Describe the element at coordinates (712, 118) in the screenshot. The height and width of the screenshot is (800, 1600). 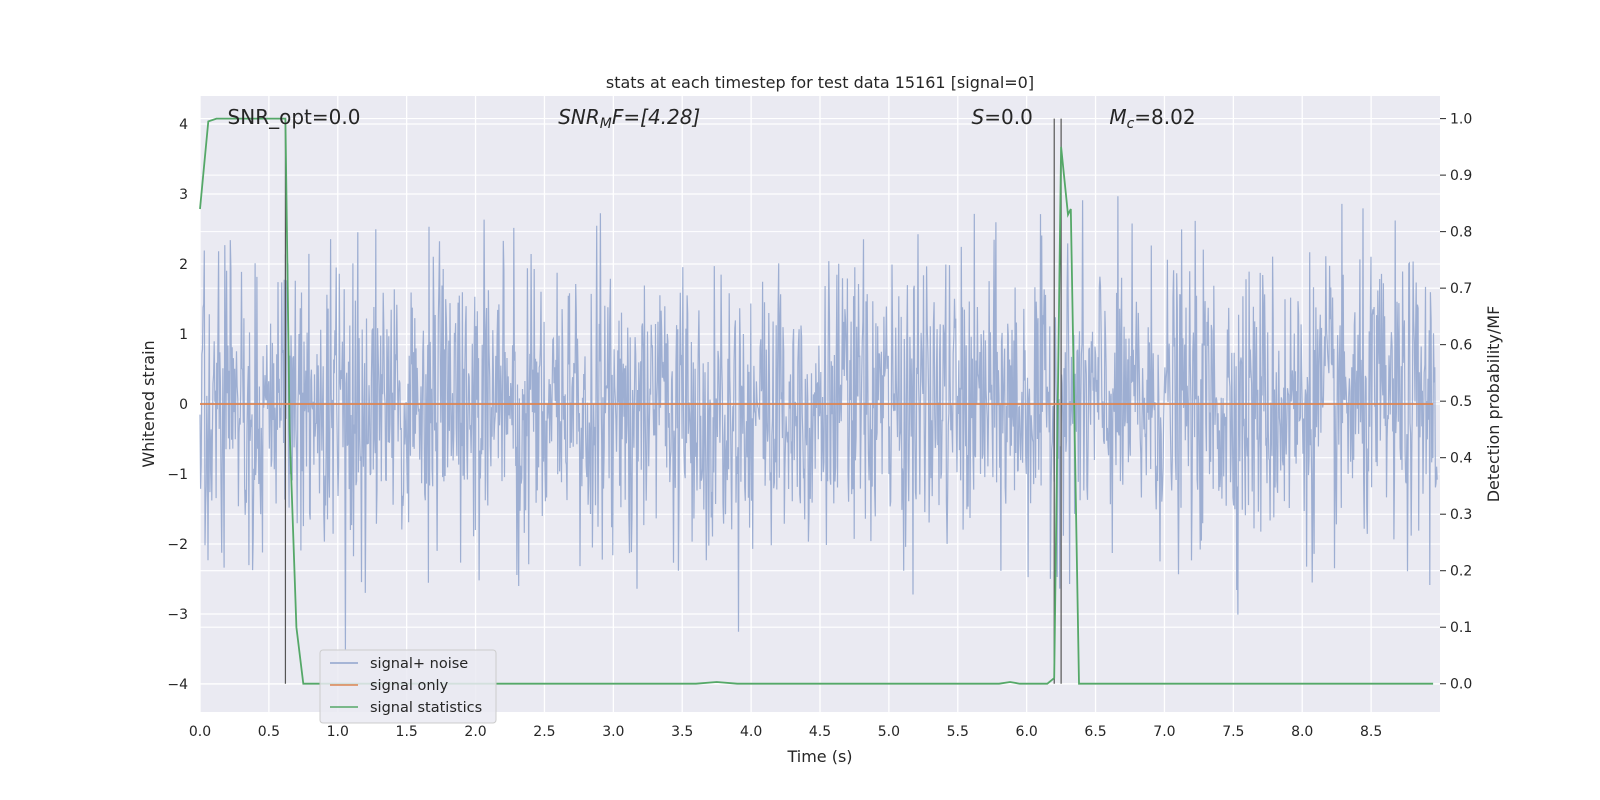
I see `annotations: SNR_opt=0.0 SNRMF=[4.28] S=0.0 Mc=8.02` at that location.